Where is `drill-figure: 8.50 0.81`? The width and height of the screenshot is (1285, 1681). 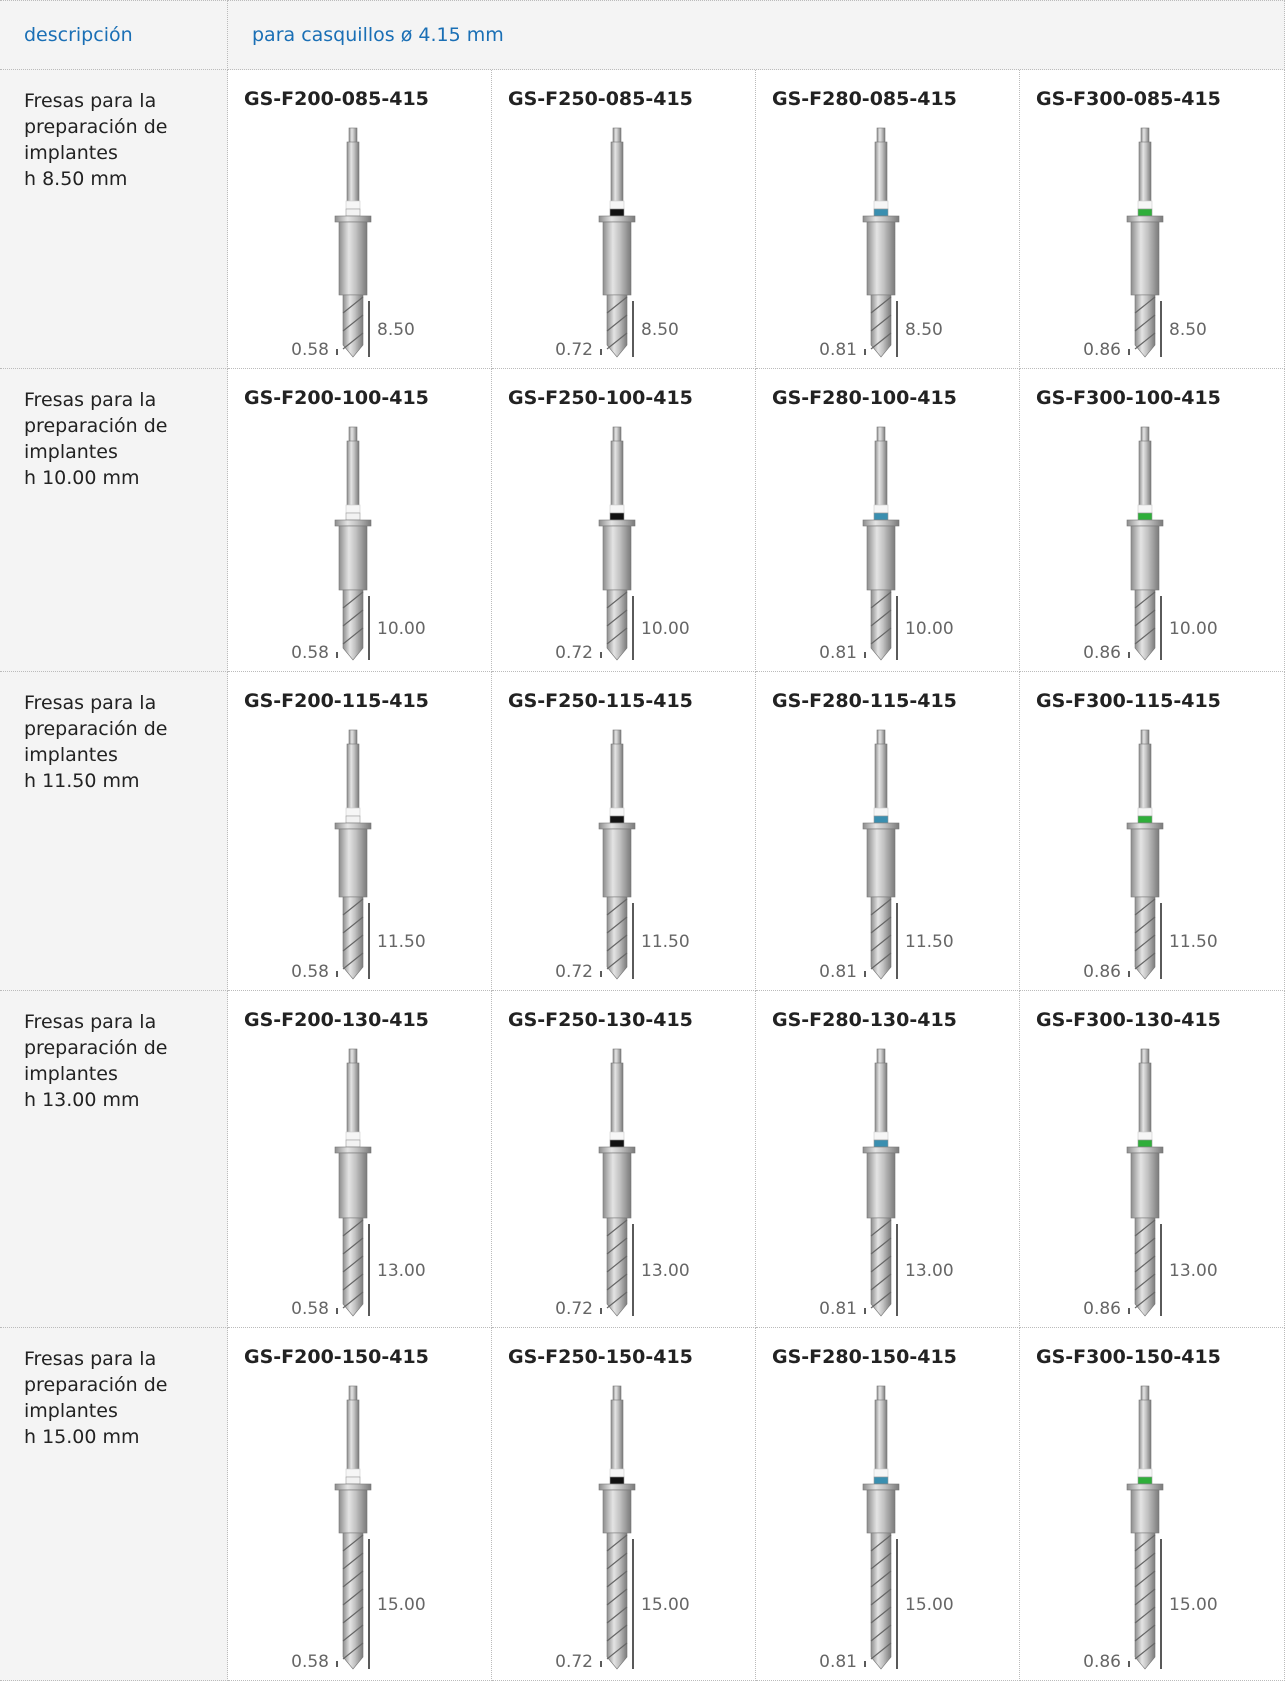 drill-figure: 8.50 0.81 is located at coordinates (881, 243).